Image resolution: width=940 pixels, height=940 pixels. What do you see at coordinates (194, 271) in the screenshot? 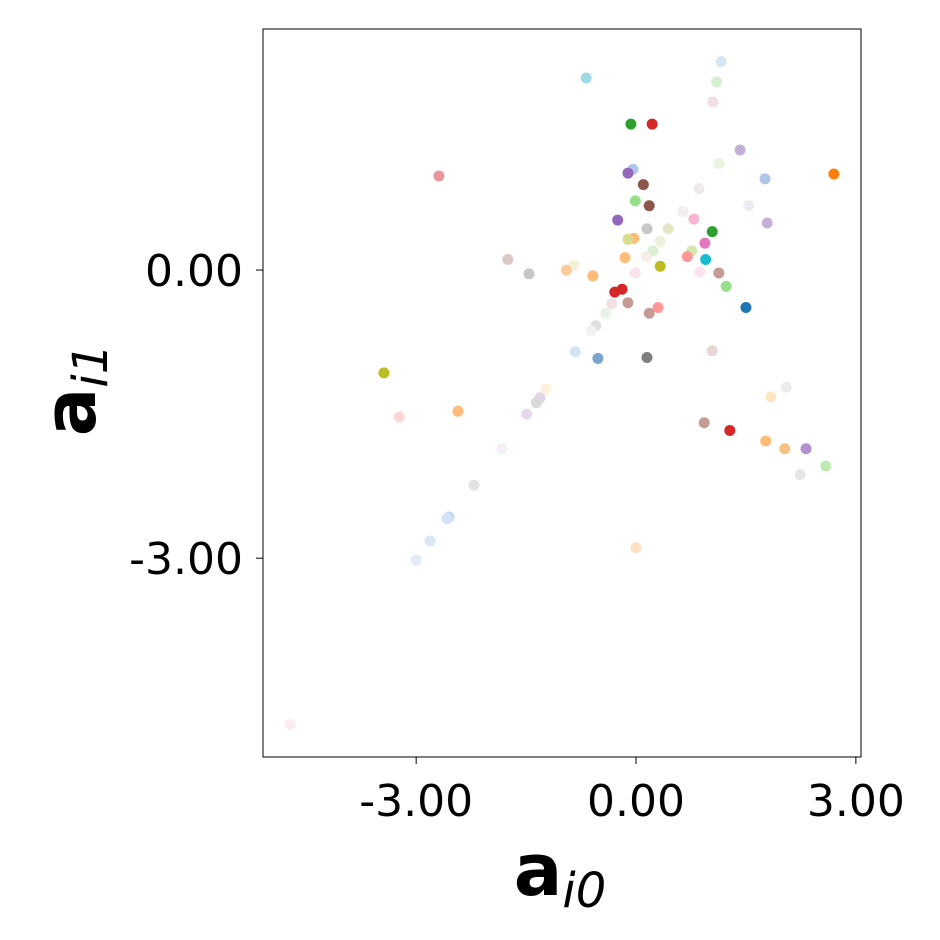
I see `y-tick-label: 0.00` at bounding box center [194, 271].